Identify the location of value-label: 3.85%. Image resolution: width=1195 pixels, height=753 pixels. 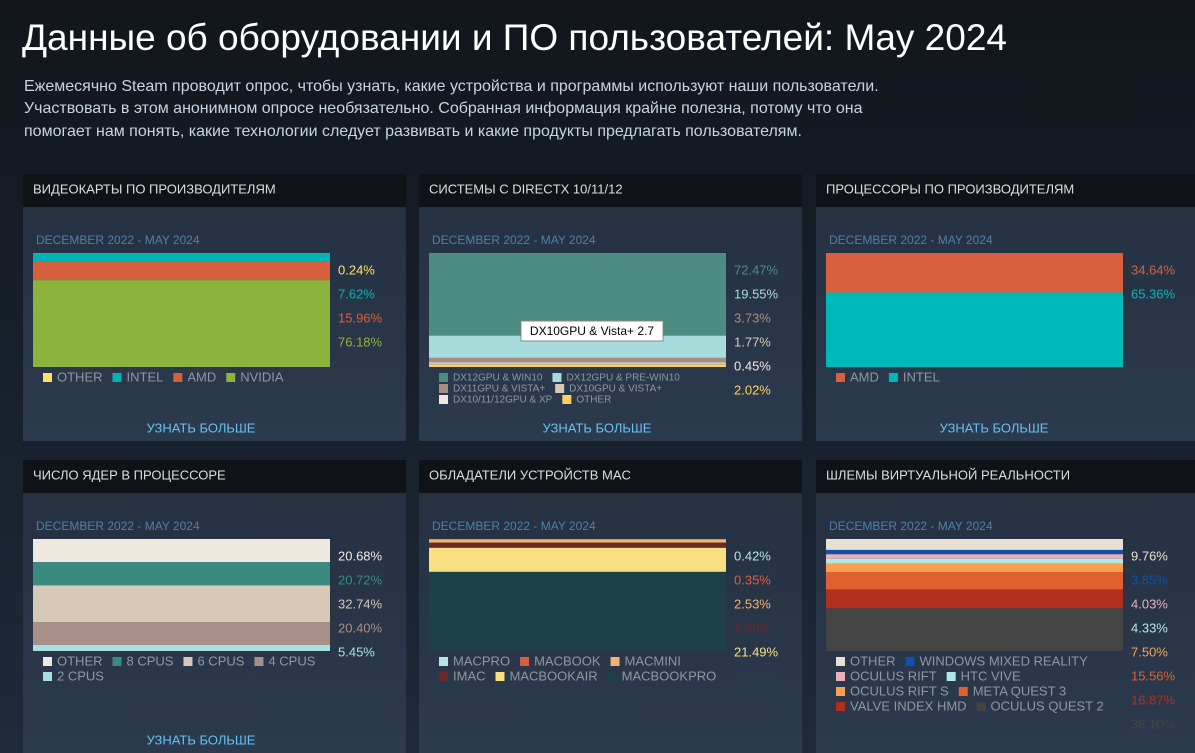
(1149, 579).